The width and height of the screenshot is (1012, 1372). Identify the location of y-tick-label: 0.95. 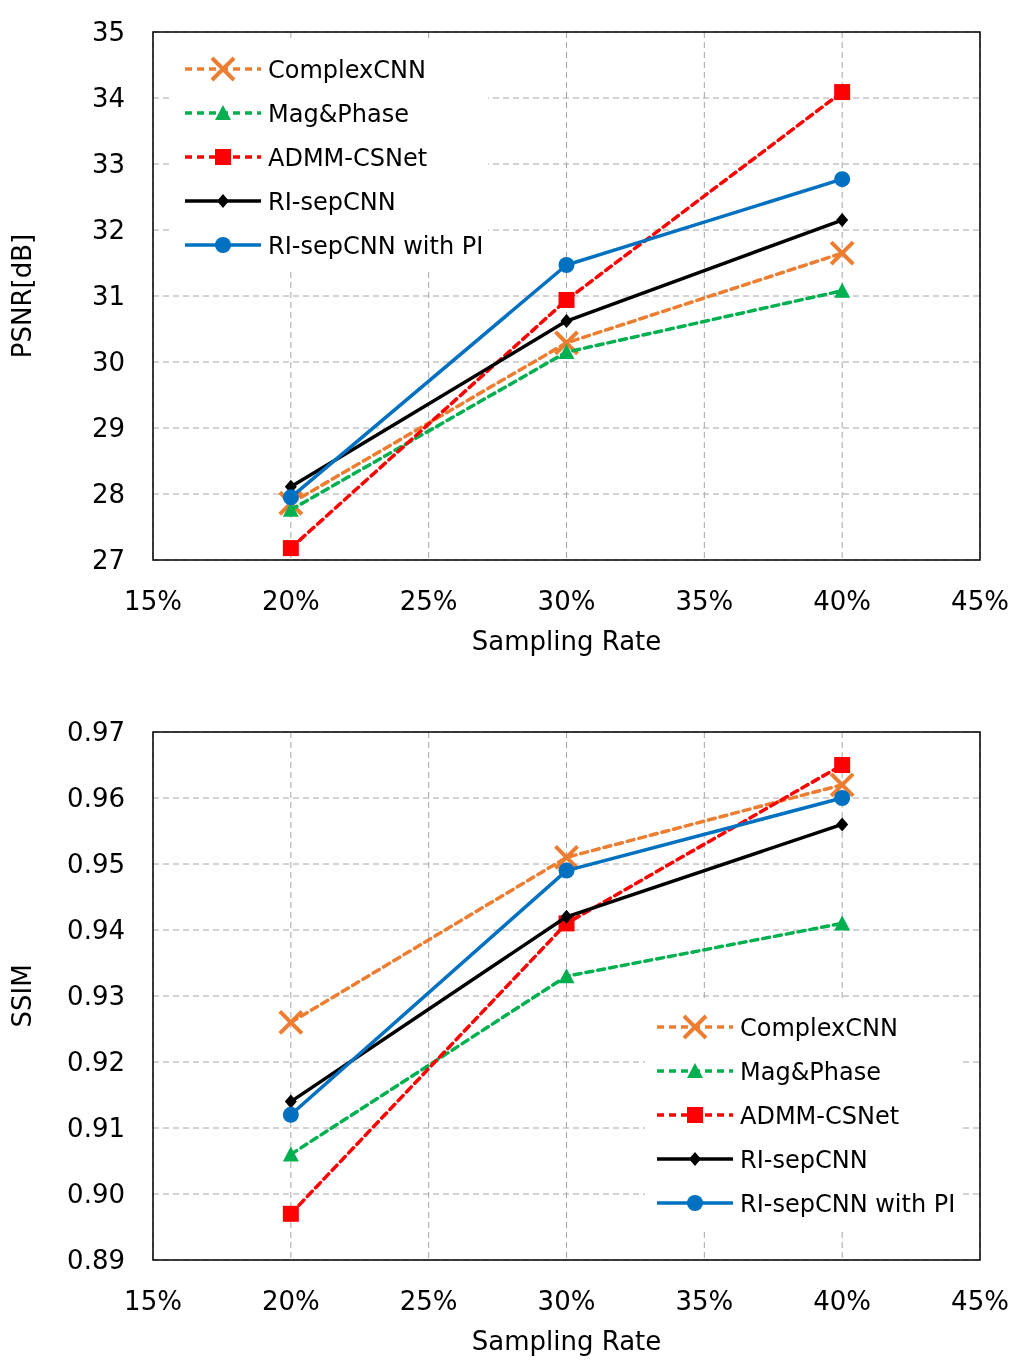
(96, 864).